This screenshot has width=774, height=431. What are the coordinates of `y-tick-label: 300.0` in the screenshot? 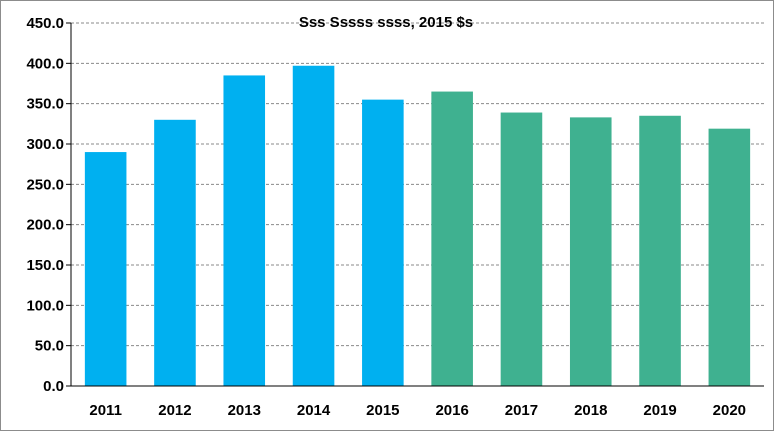 It's located at (45, 144).